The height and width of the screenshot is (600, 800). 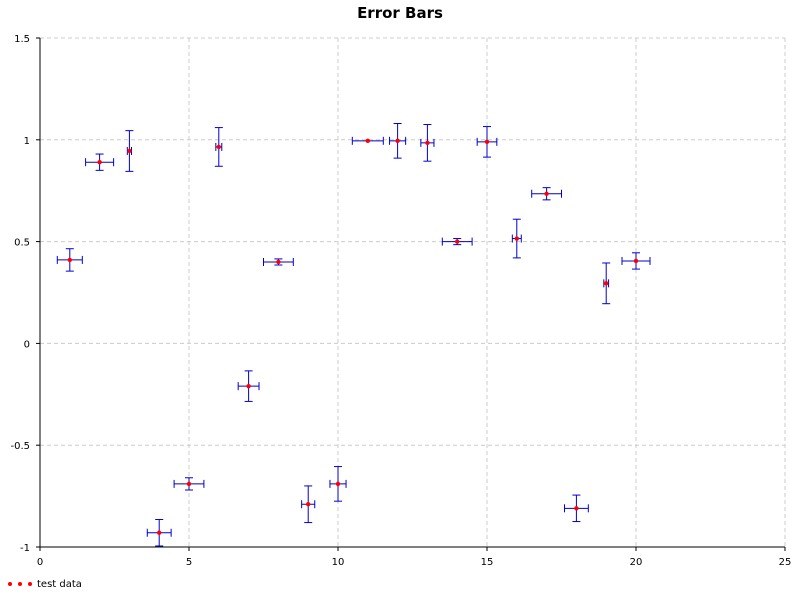 I want to click on legend-label: test data, so click(x=59, y=584).